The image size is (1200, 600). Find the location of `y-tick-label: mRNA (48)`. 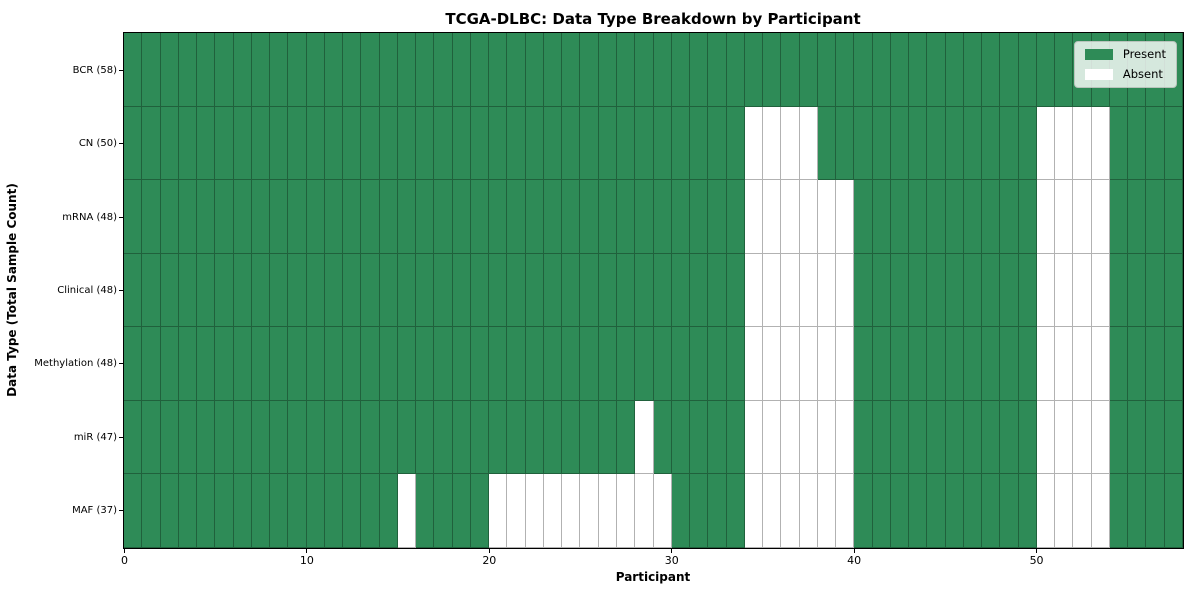

y-tick-label: mRNA (48) is located at coordinates (89, 217).